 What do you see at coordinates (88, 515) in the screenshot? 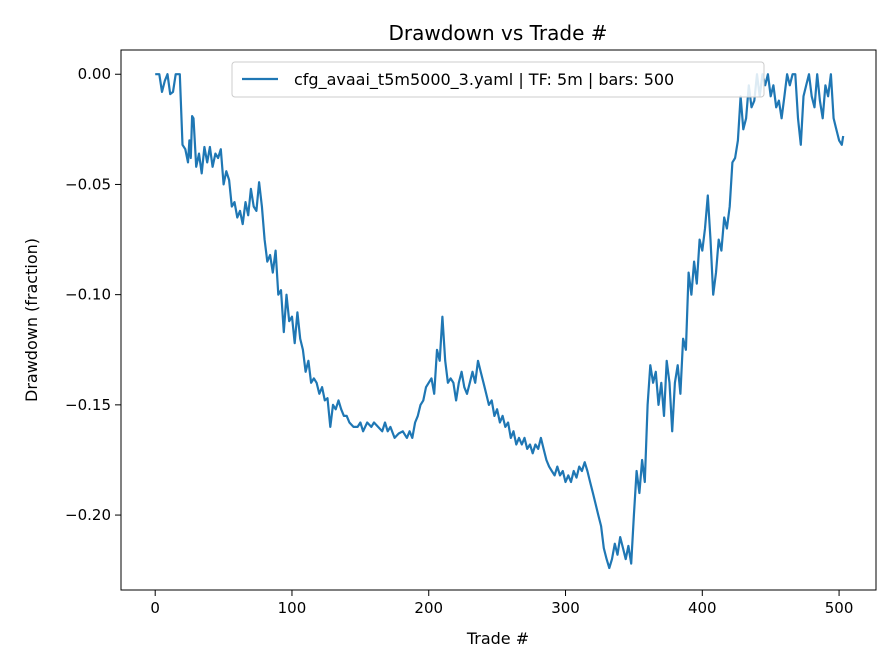
I see `y-tick-label: −0.20` at bounding box center [88, 515].